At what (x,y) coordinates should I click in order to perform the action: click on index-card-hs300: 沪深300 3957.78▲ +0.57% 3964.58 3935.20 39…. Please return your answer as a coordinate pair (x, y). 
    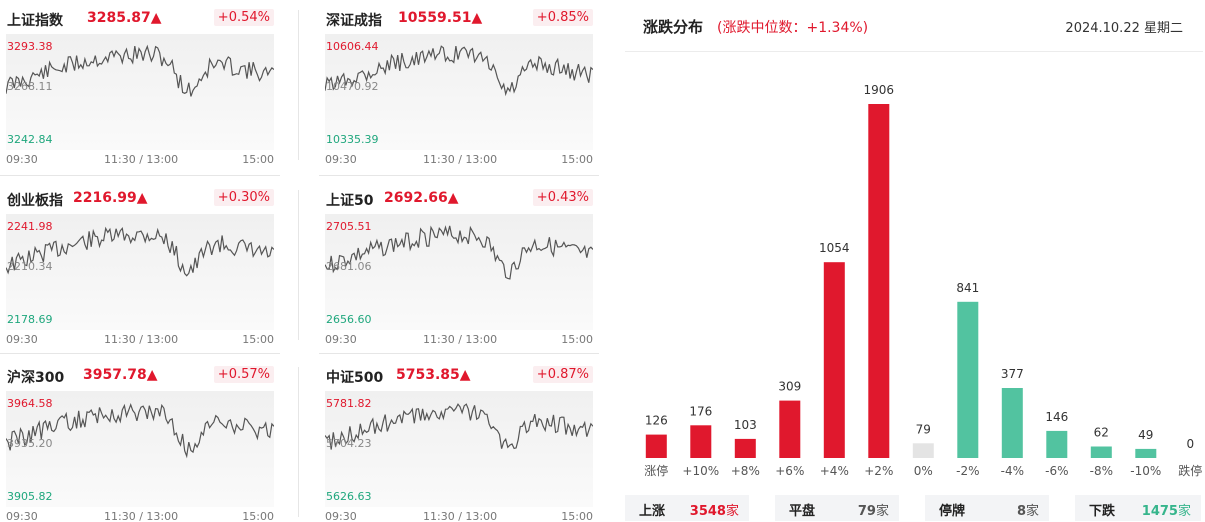
    Looking at the image, I should click on (140, 439).